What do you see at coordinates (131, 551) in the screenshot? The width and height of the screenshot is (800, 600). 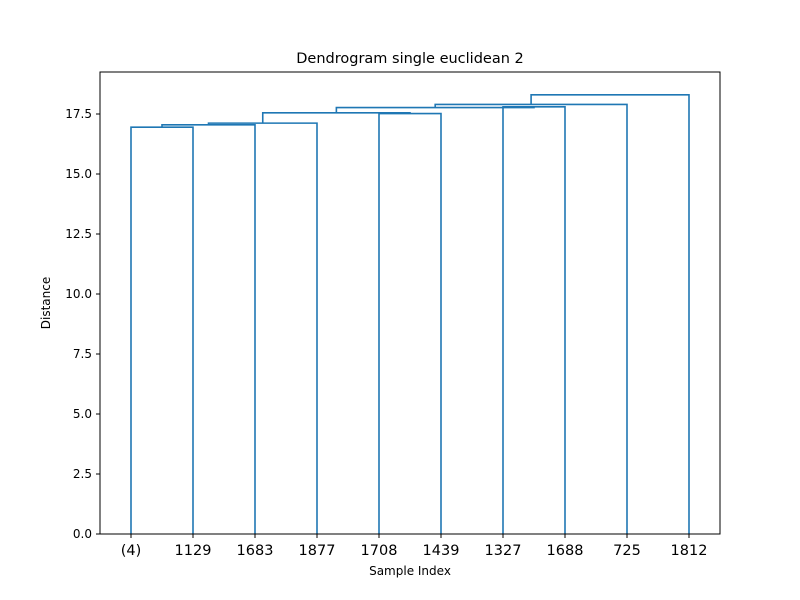 I see `x-tick-label-4: (4)` at bounding box center [131, 551].